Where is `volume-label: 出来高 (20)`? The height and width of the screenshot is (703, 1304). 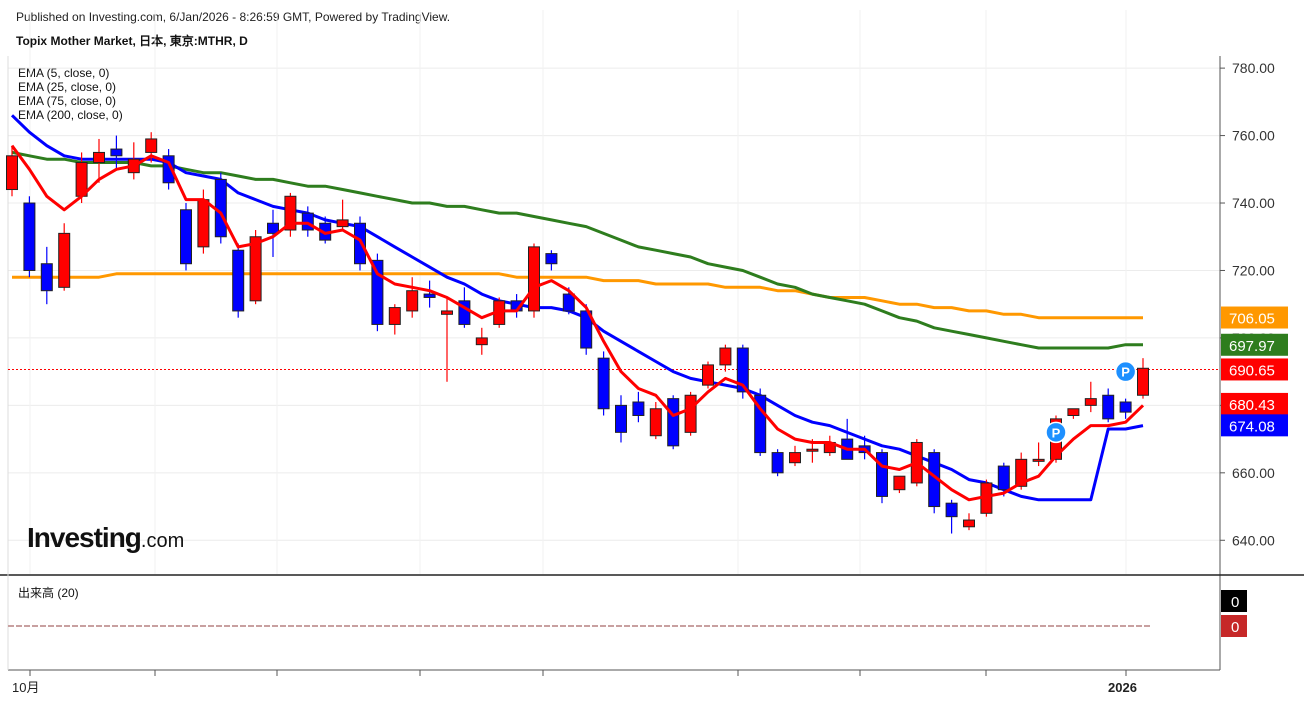 volume-label: 出来高 (20) is located at coordinates (48, 593).